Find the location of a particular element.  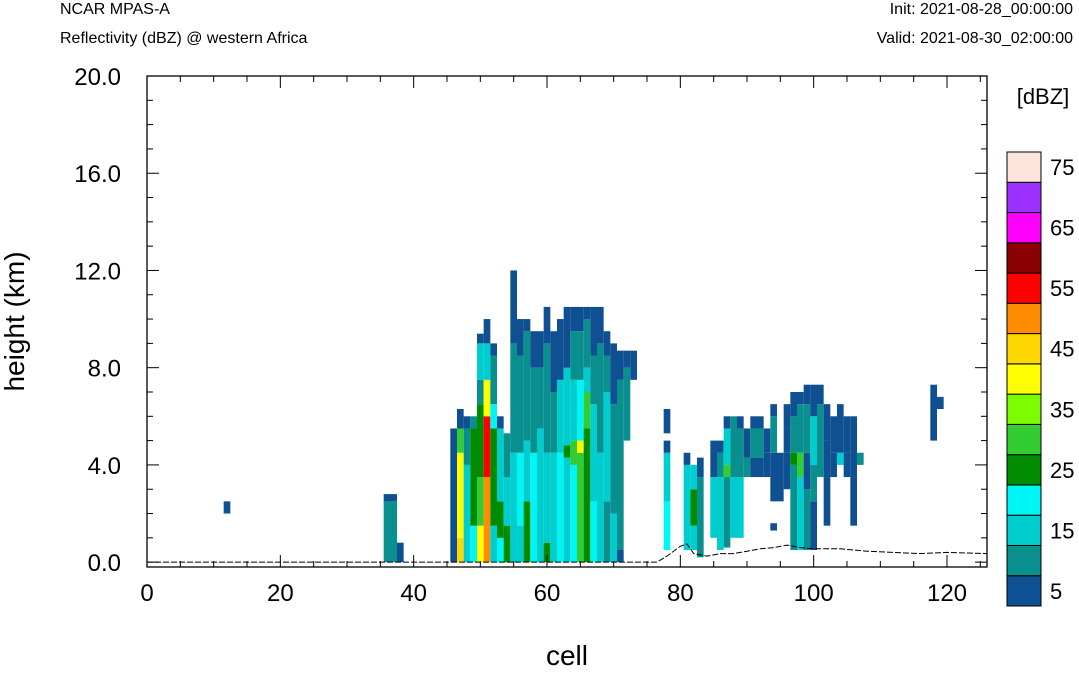

x-tick-label: 80 is located at coordinates (680, 593).